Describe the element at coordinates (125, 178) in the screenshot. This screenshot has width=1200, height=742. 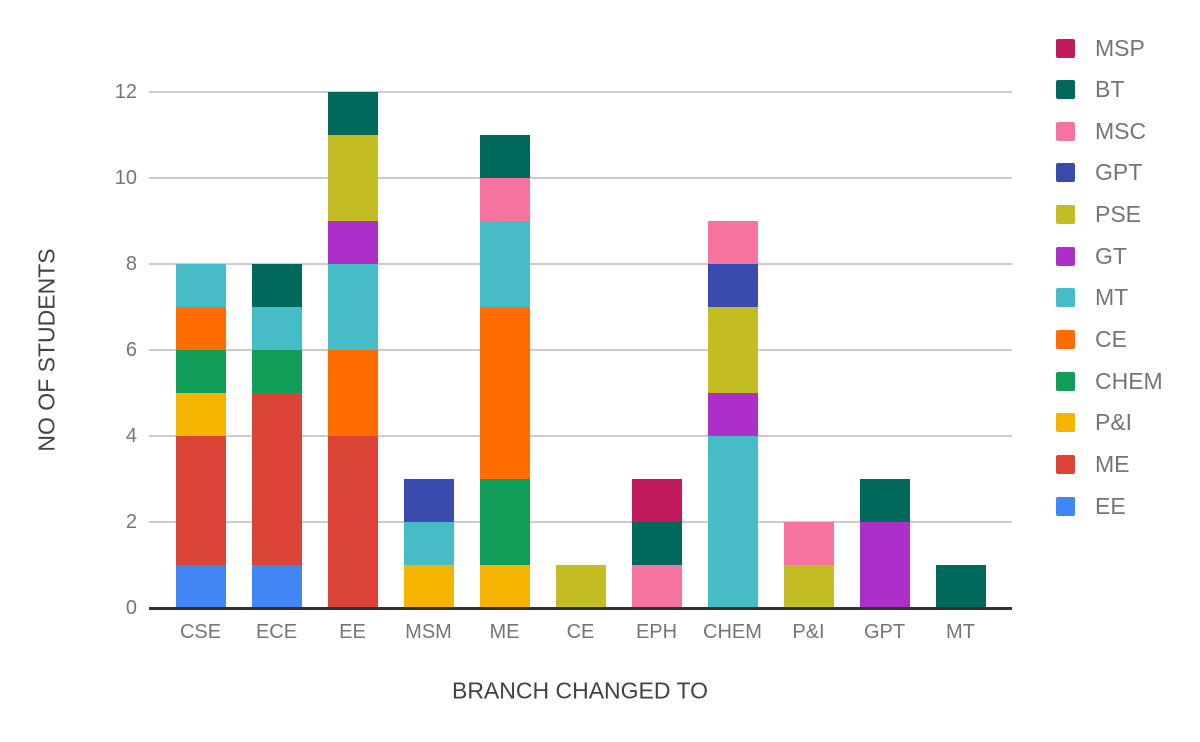
I see `y-tick-label-10: 10` at that location.